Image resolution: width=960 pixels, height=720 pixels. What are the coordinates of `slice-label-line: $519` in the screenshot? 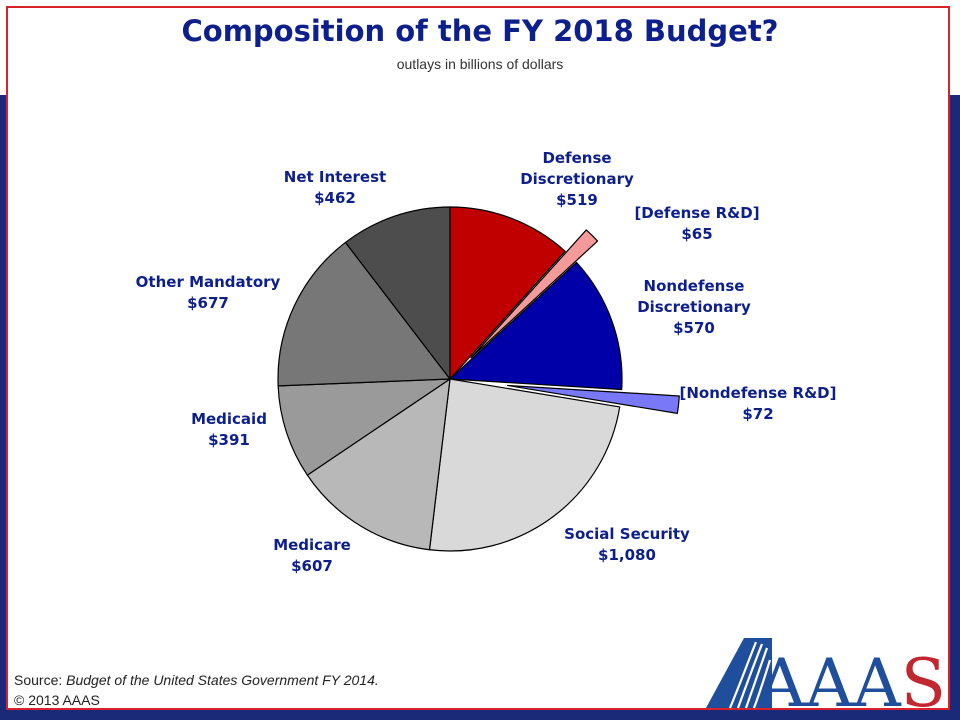 It's located at (577, 200).